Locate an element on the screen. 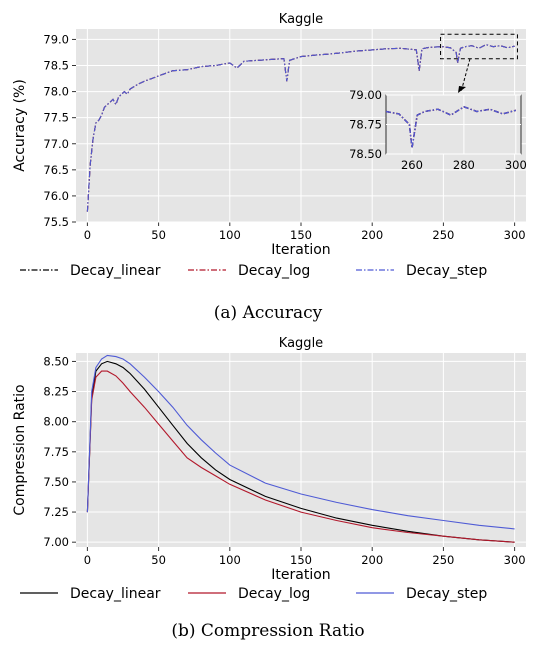 The height and width of the screenshot is (652, 537). chart1-caption: (b) Compression Ratio is located at coordinates (267, 631).